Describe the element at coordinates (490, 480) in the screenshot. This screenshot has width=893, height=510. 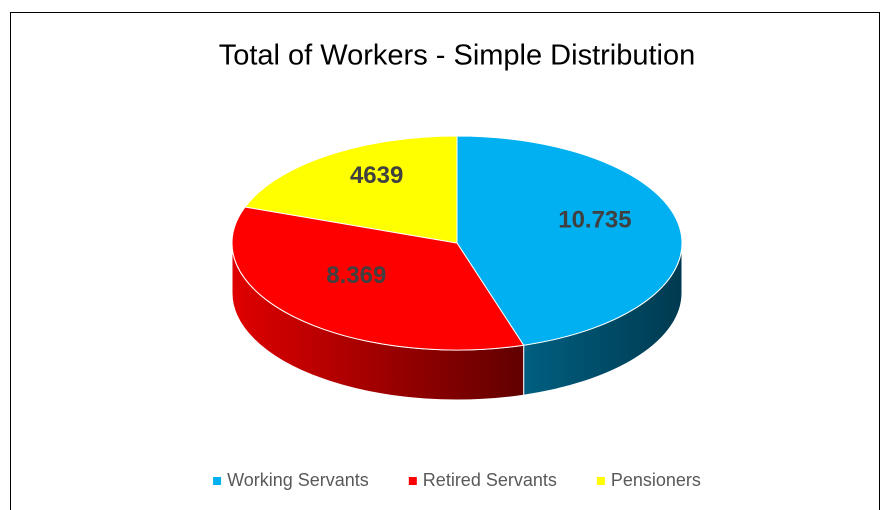
I see `legend-label: Retired Servants` at that location.